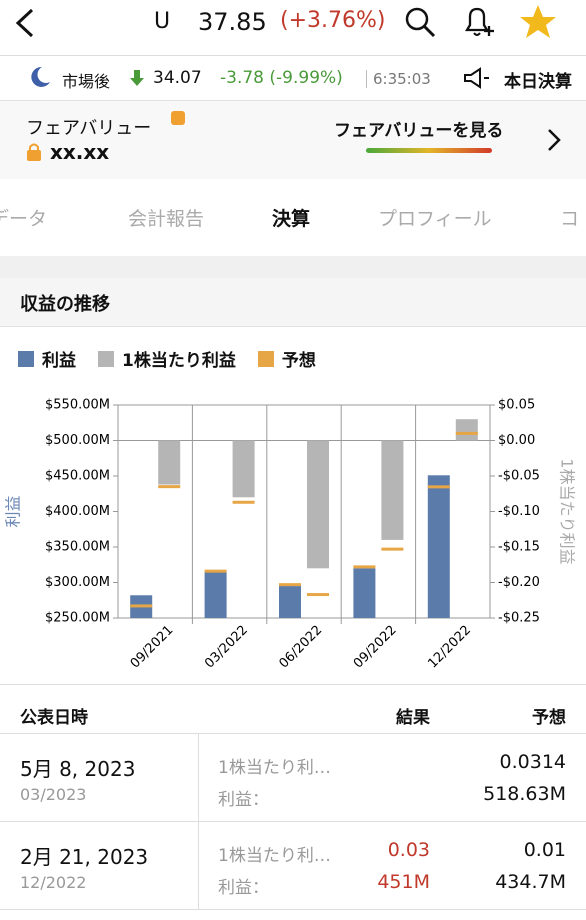 This screenshot has height=920, width=586. What do you see at coordinates (301, 647) in the screenshot?
I see `x-tick-label: 06/2022` at bounding box center [301, 647].